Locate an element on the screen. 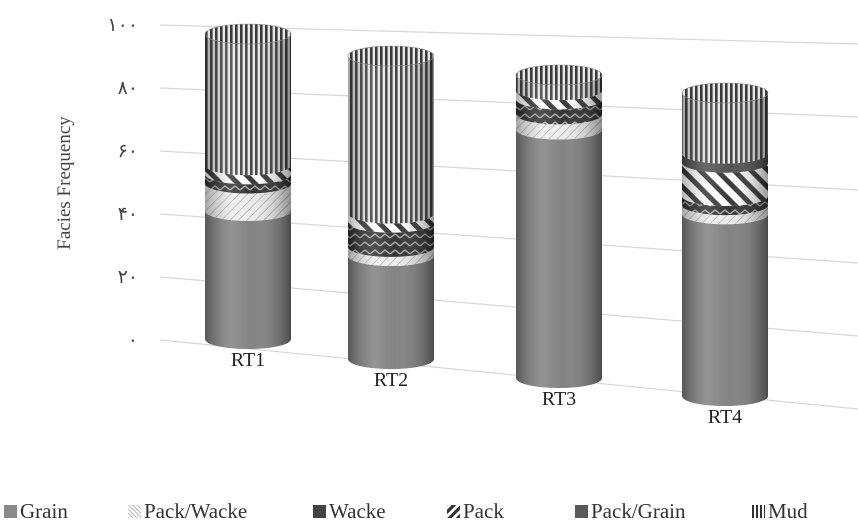  x-tick-label: RT3 is located at coordinates (559, 399).